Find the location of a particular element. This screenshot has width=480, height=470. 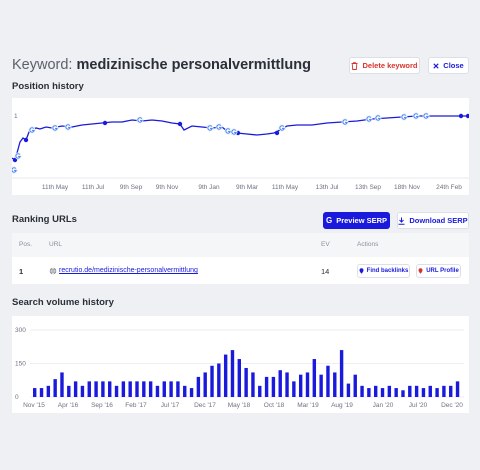

download-serp-button: Download SERP is located at coordinates (433, 220).